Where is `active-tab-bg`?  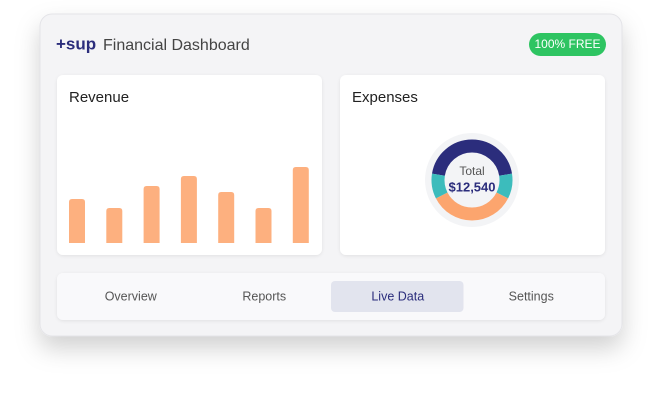 active-tab-bg is located at coordinates (397, 296).